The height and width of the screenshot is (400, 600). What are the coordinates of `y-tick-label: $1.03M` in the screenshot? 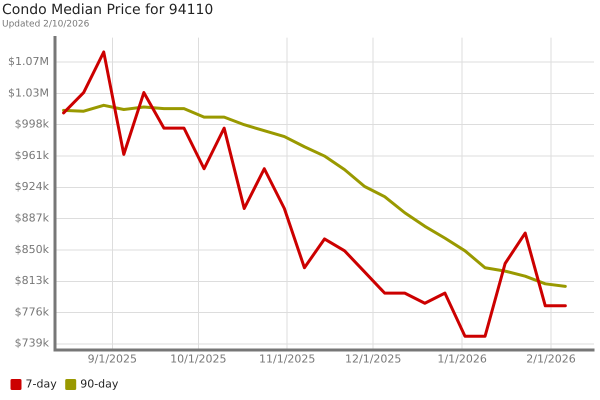 It's located at (28, 93).